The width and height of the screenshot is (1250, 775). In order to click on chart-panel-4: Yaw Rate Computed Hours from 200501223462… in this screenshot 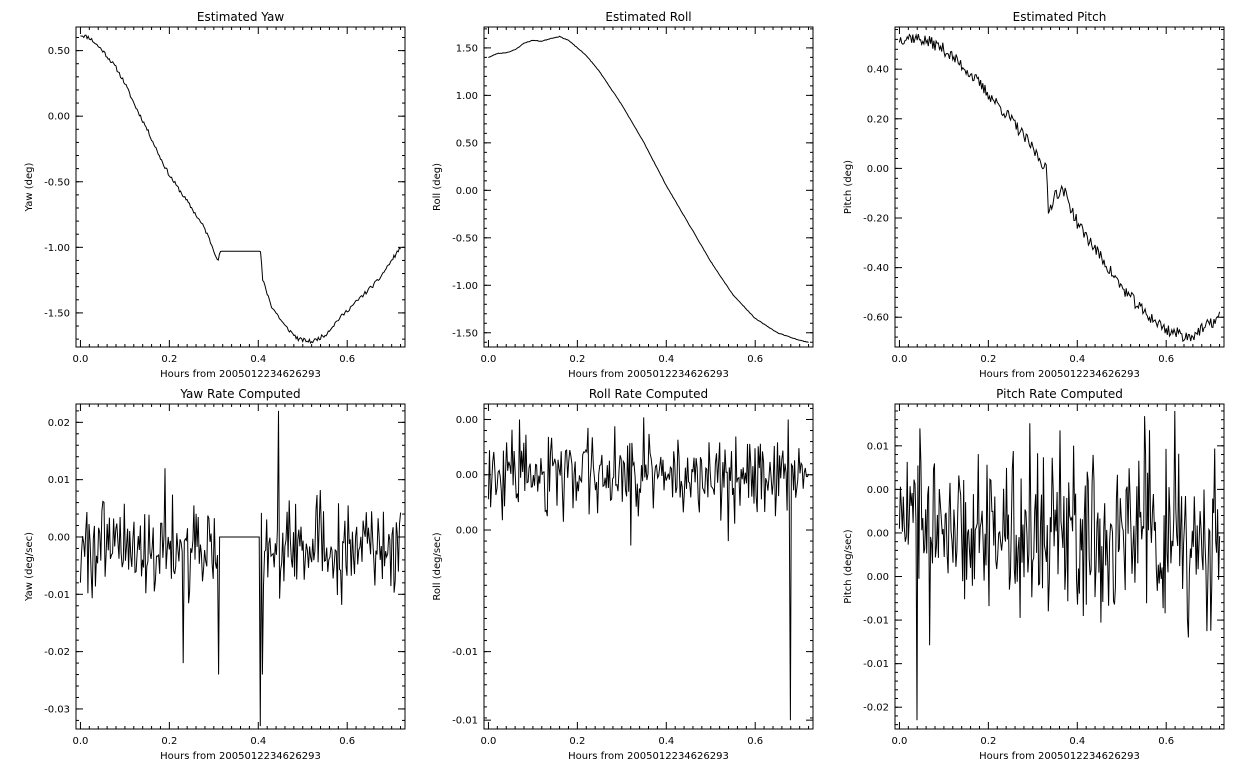, I will do `click(215, 574)`.